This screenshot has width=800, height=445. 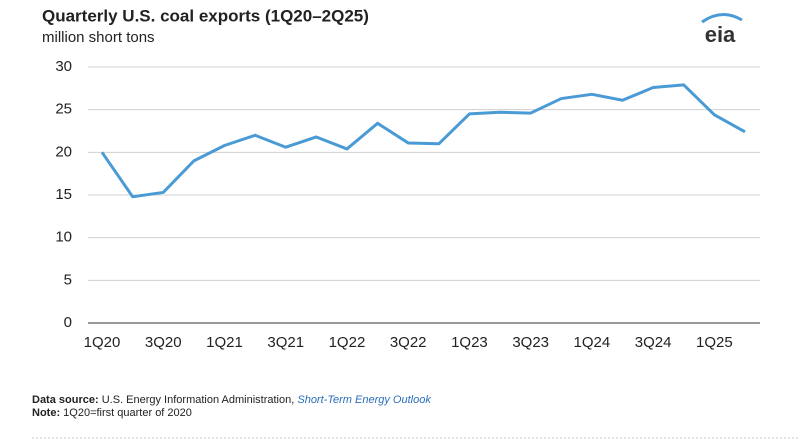 What do you see at coordinates (163, 342) in the screenshot?
I see `x-tick-label: 3Q20` at bounding box center [163, 342].